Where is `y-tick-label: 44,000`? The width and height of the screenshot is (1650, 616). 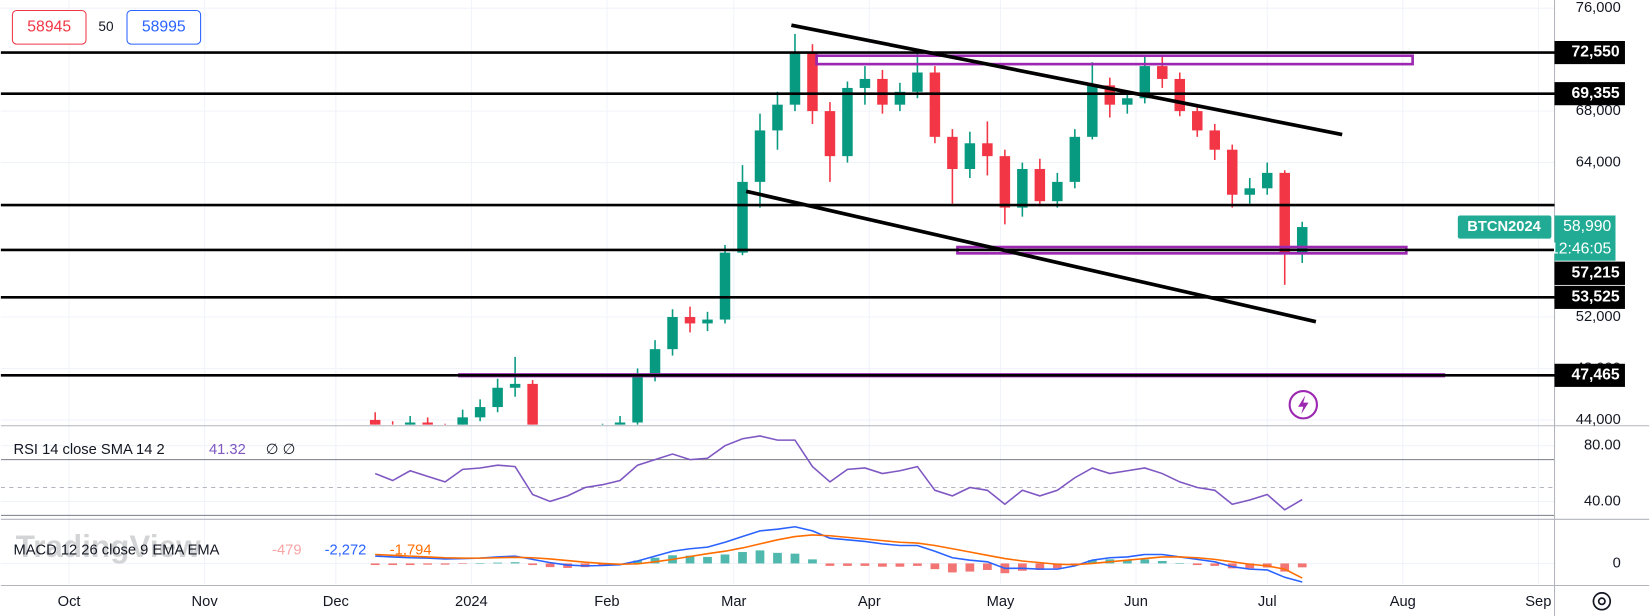 y-tick-label: 44,000 is located at coordinates (1598, 420).